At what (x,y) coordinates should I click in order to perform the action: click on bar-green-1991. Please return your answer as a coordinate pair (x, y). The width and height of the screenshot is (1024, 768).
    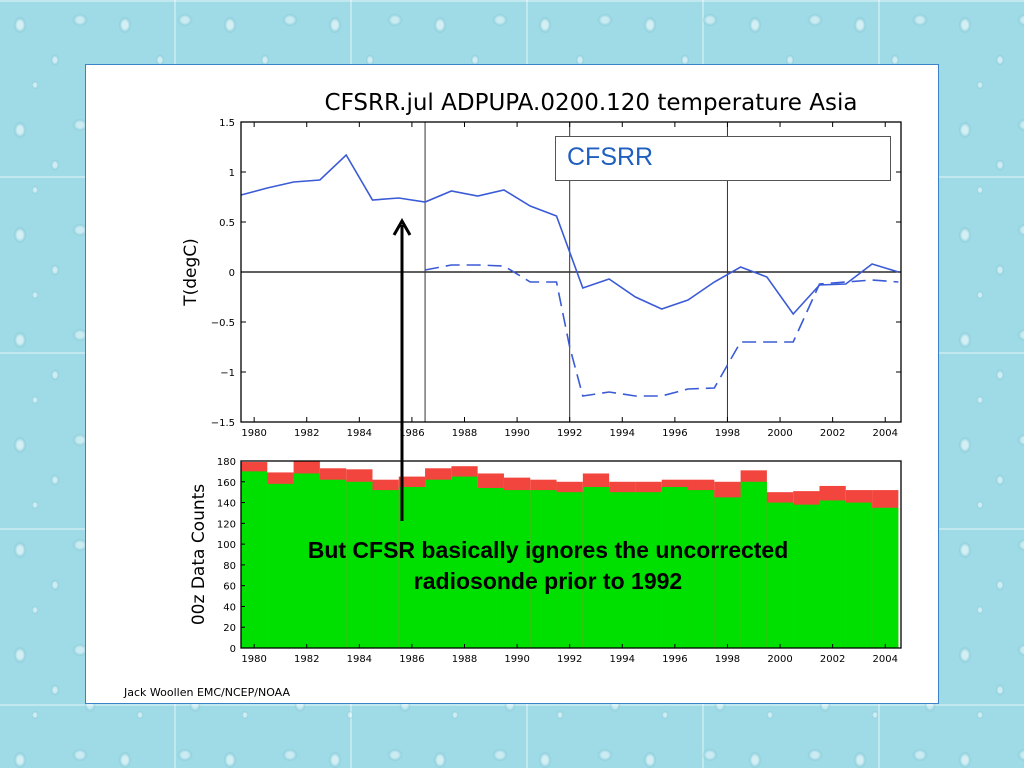
    Looking at the image, I should click on (543, 569).